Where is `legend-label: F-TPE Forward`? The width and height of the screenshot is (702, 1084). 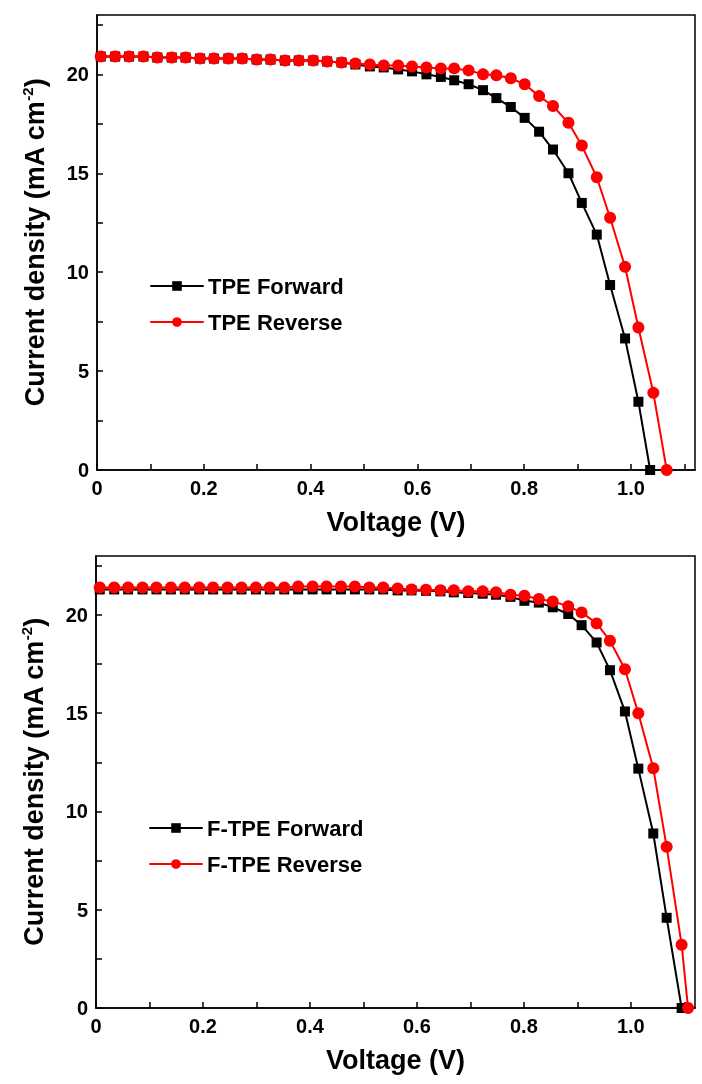 legend-label: F-TPE Forward is located at coordinates (285, 828).